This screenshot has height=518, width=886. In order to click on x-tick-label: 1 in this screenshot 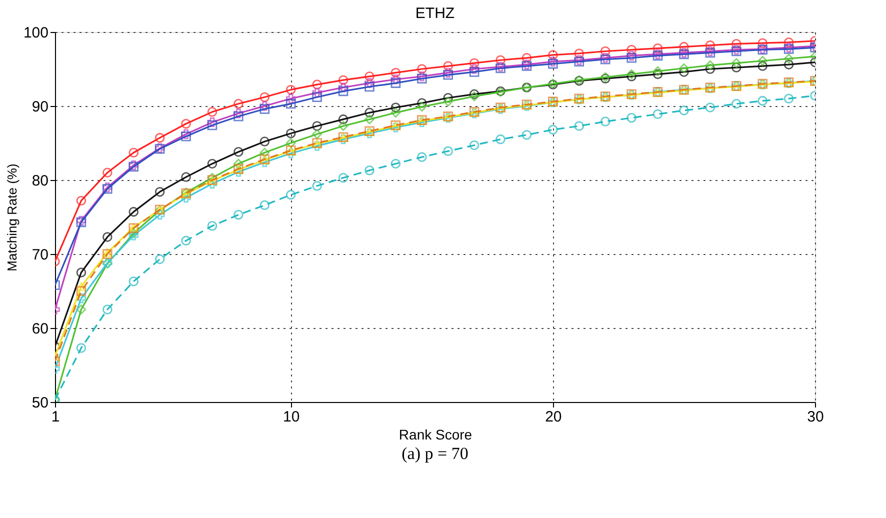, I will do `click(55, 417)`.